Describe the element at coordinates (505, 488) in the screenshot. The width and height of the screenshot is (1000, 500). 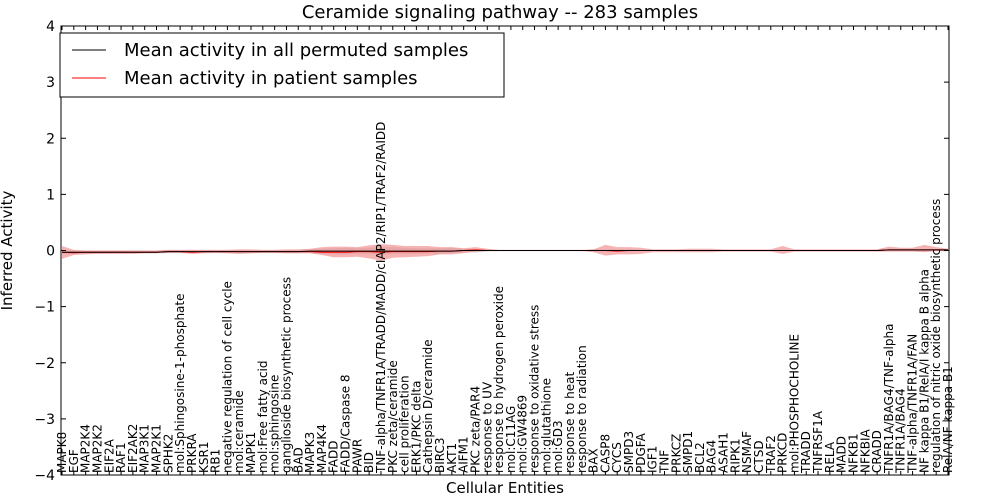
I see `x-axis-label: Cellular Entities` at that location.